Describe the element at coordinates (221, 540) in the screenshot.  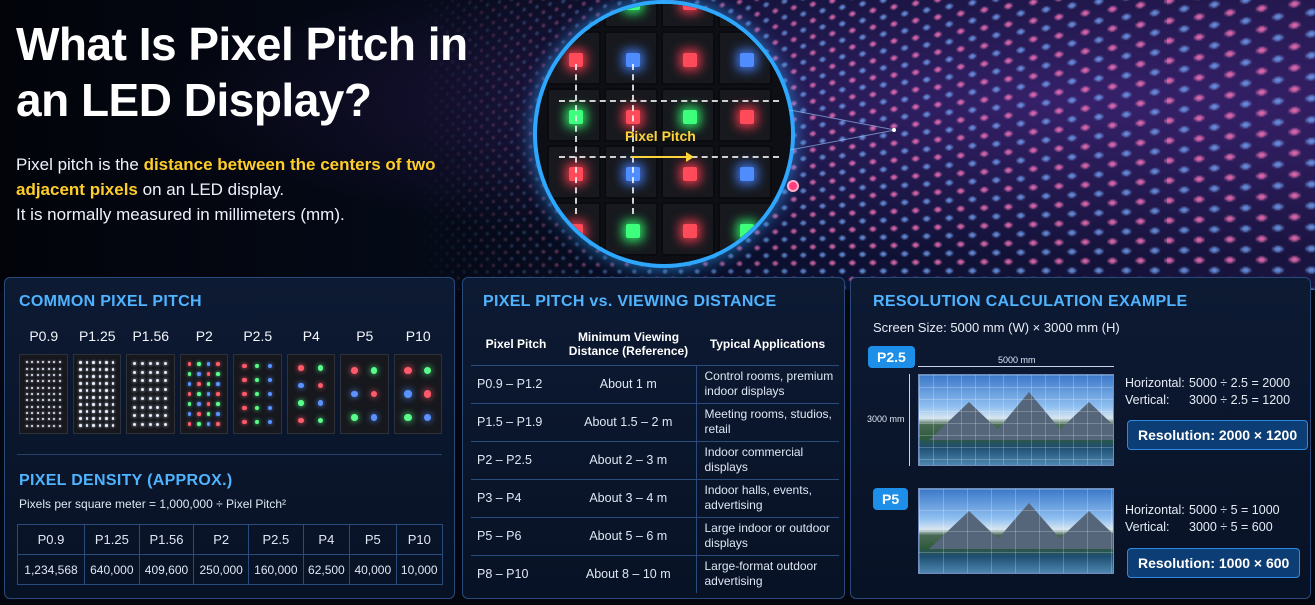
I see `density-header-cell: P2` at that location.